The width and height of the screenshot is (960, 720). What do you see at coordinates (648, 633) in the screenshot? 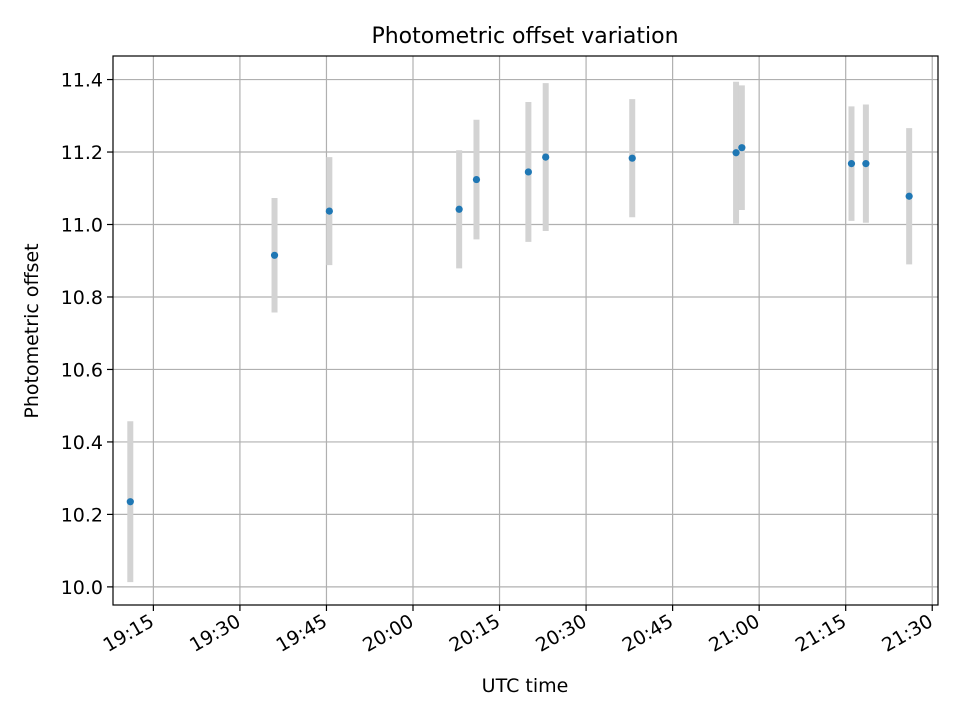
I see `x-tick-label: 20:45` at bounding box center [648, 633].